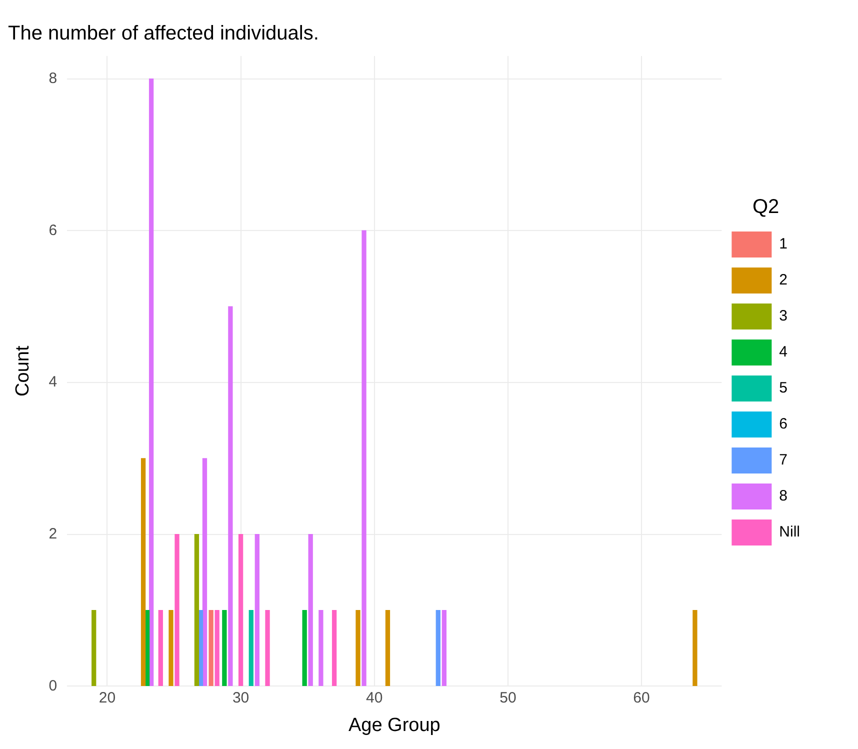 The height and width of the screenshot is (749, 858). What do you see at coordinates (783, 460) in the screenshot?
I see `legend-label: 7` at bounding box center [783, 460].